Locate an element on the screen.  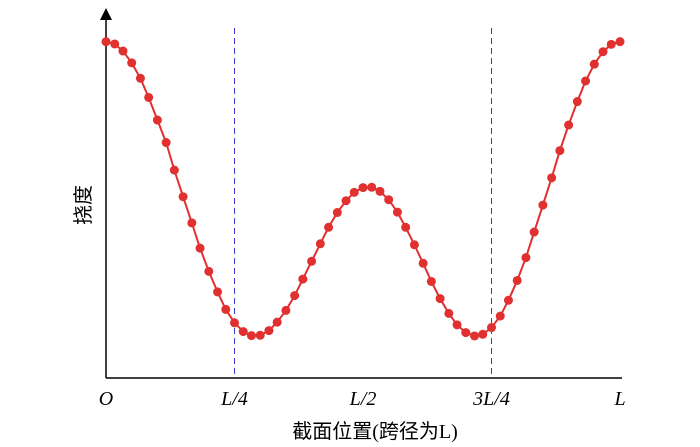
x-tick-label: 3L/4 is located at coordinates (491, 399).